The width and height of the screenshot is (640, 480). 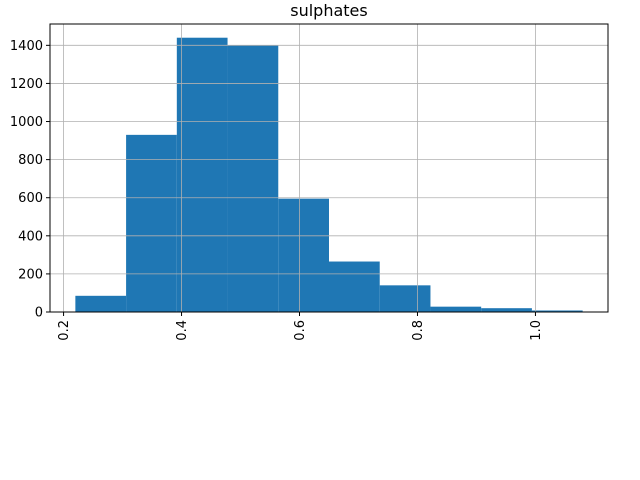 What do you see at coordinates (182, 330) in the screenshot?
I see `x-tick-label: 0.4` at bounding box center [182, 330].